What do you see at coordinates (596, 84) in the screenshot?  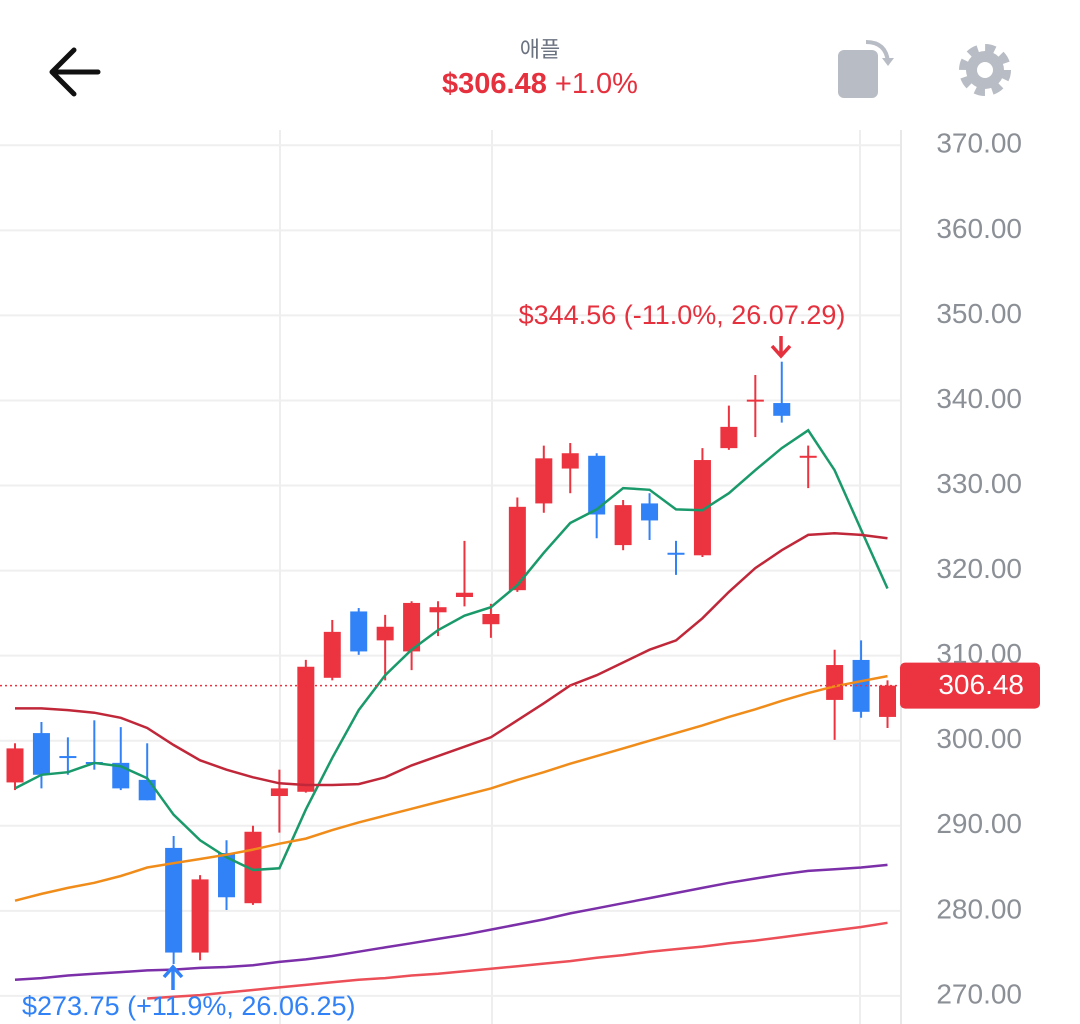 I see `change: +1.0%` at bounding box center [596, 84].